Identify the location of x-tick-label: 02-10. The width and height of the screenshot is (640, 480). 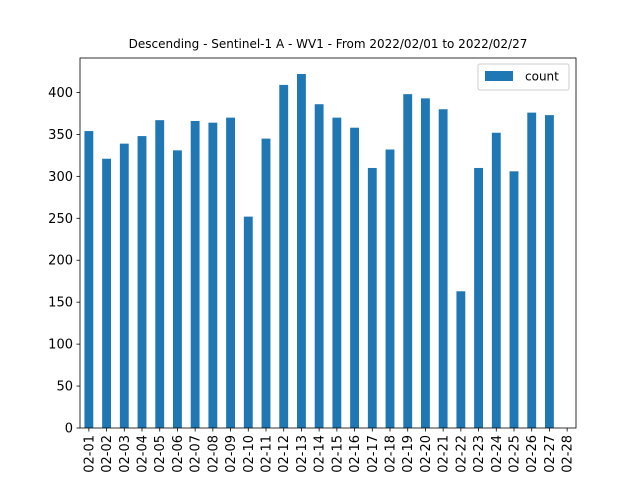
(249, 454).